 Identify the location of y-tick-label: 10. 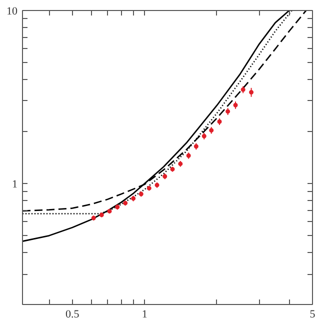
(12, 12).